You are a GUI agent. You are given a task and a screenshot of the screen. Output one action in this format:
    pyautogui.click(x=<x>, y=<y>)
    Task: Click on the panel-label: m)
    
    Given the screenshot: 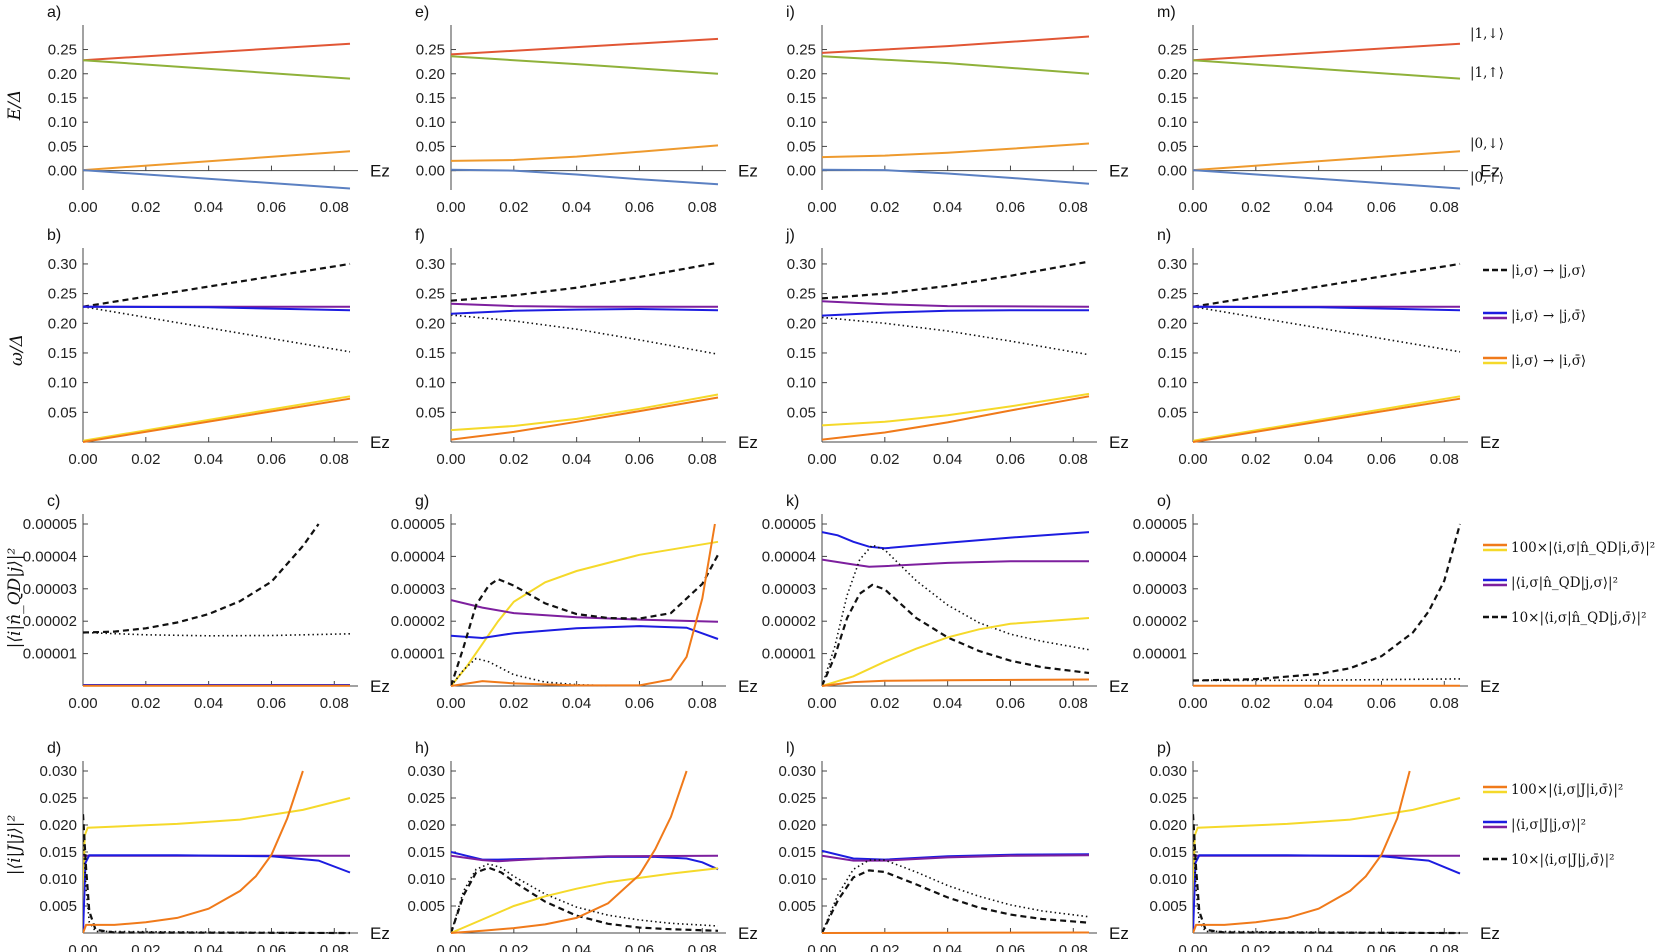 What is the action you would take?
    pyautogui.click(x=1166, y=12)
    